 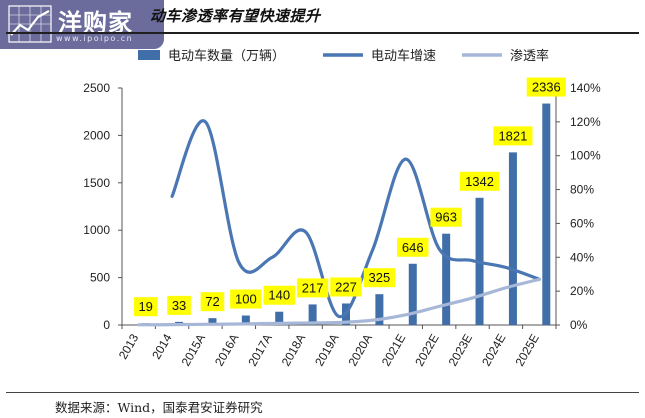 I want to click on data-label: 217, so click(x=313, y=287).